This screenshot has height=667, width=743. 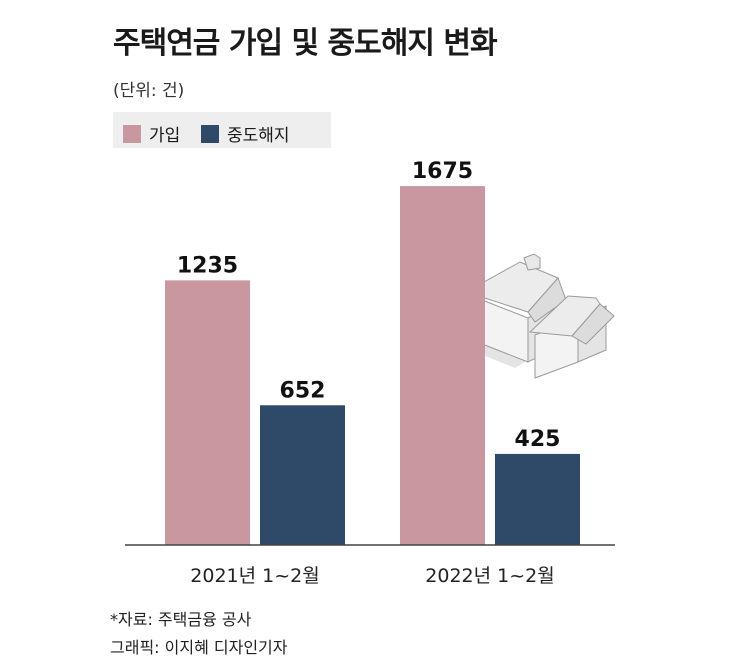 What do you see at coordinates (181, 619) in the screenshot?
I see `source-note: *자료: 주택금융 공사` at bounding box center [181, 619].